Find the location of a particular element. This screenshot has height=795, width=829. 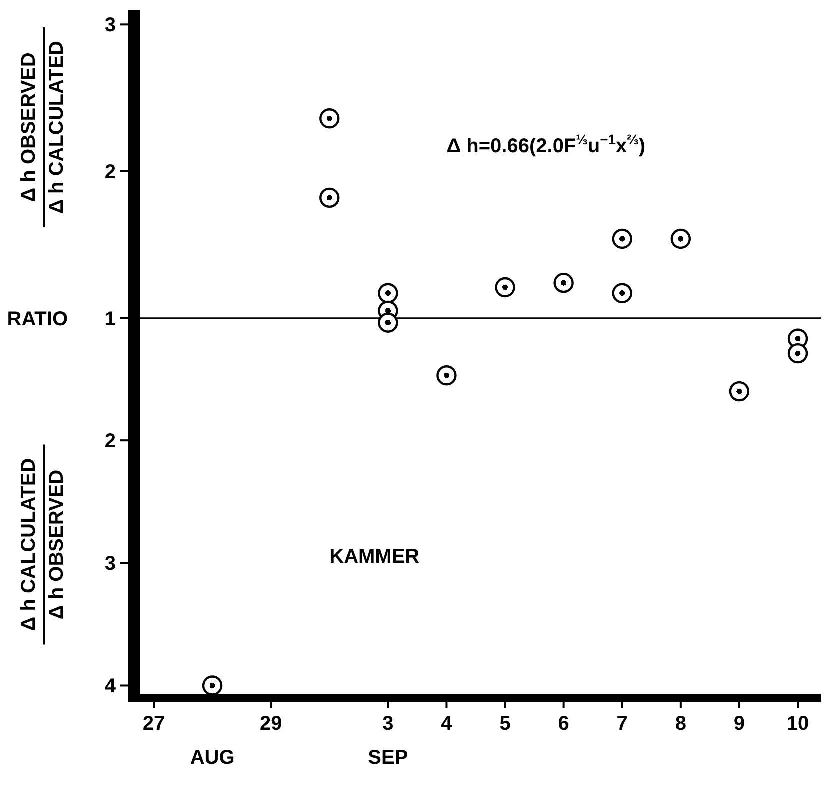

x-tick-label: 5 is located at coordinates (505, 724).